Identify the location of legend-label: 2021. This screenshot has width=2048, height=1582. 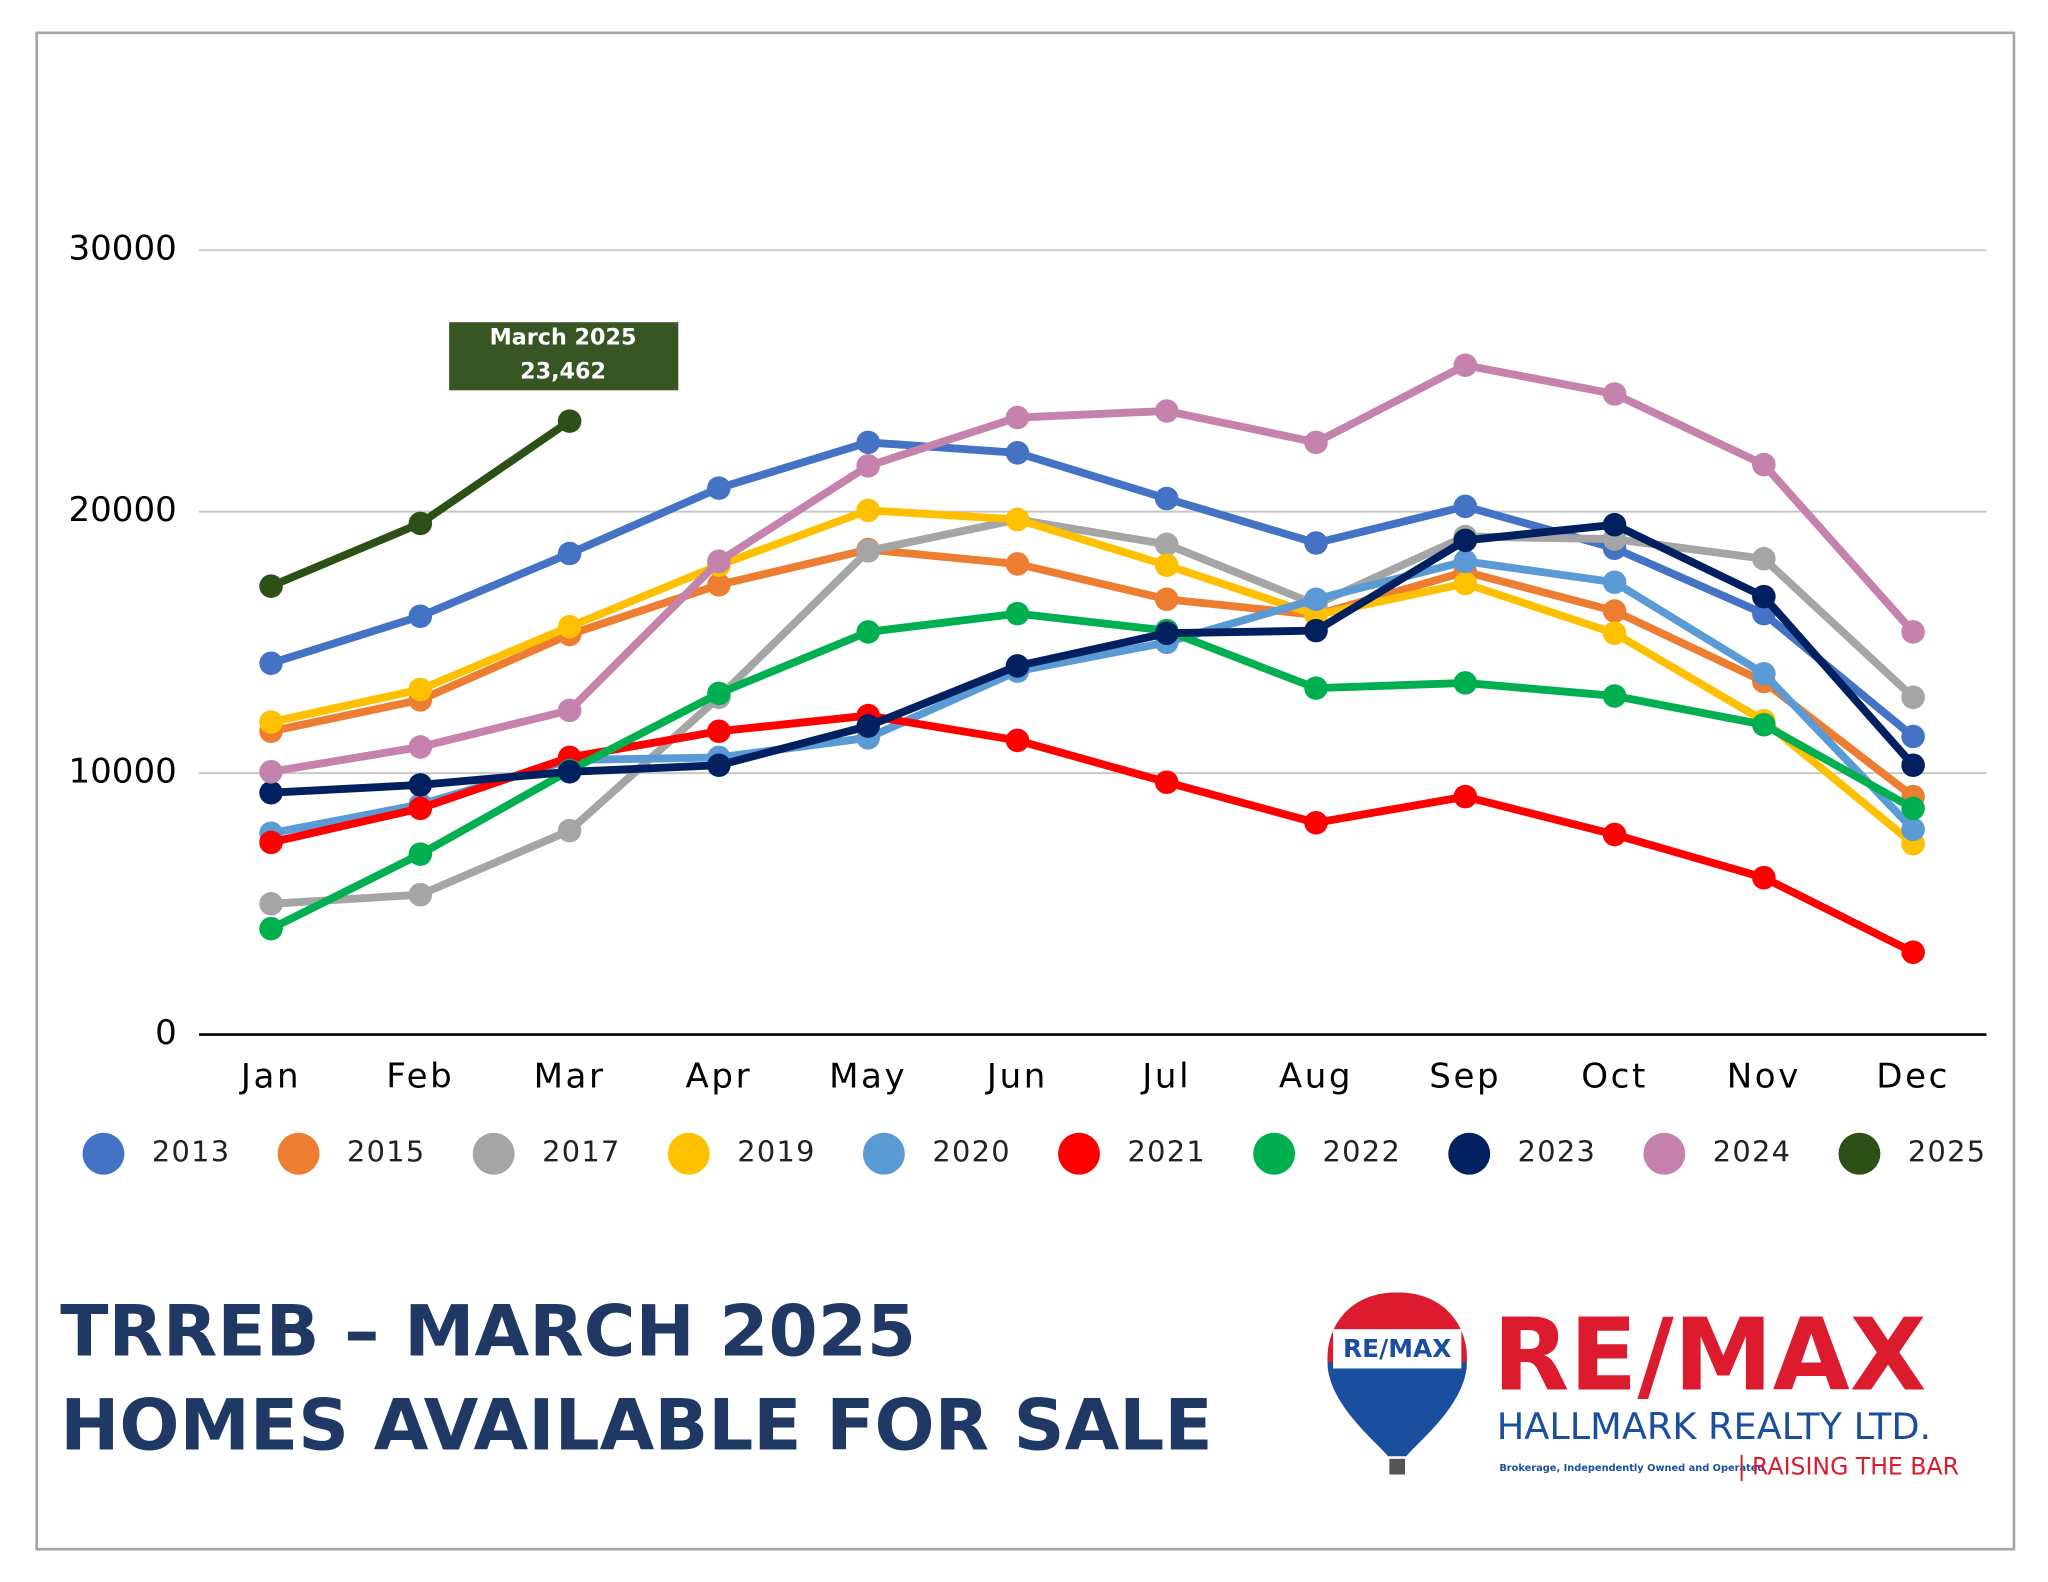
(1166, 1152).